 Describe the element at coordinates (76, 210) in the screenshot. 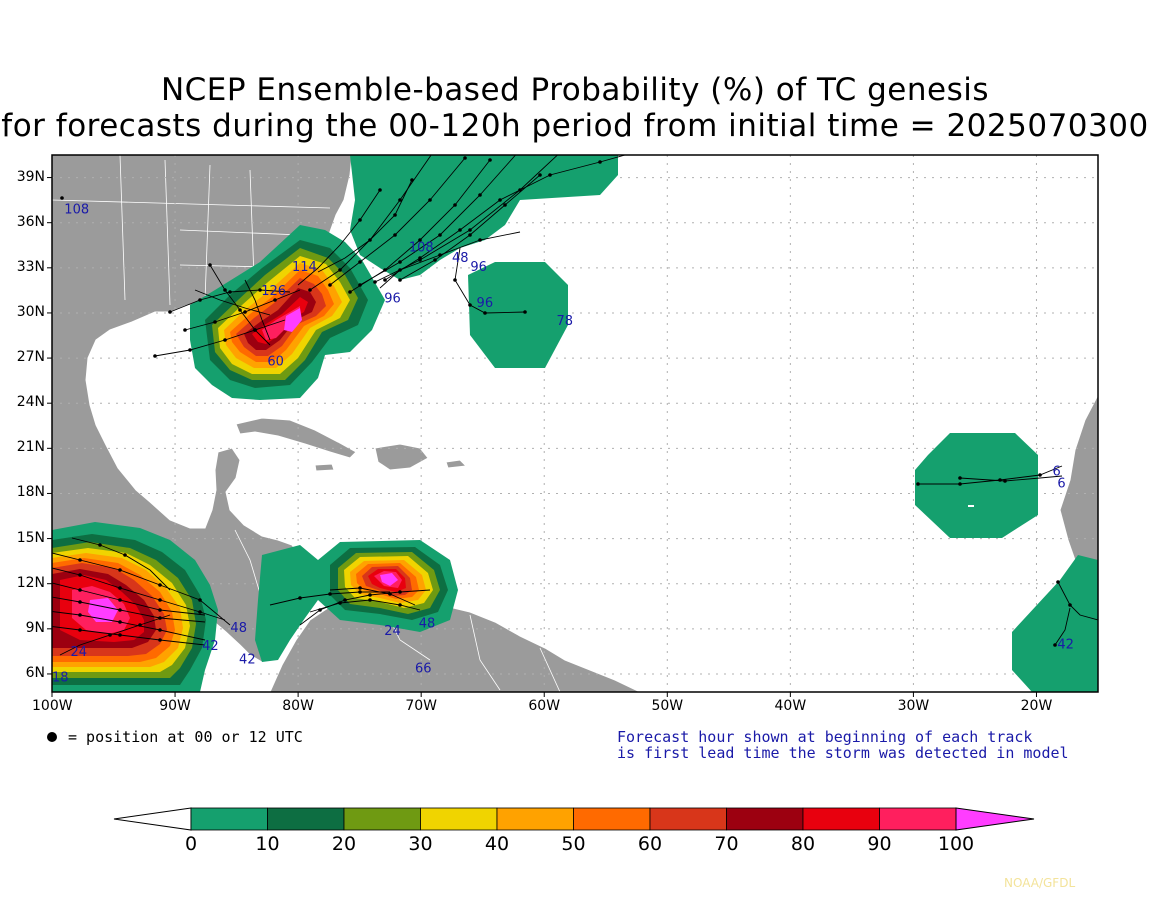

I see `track-hour-label: 108` at that location.